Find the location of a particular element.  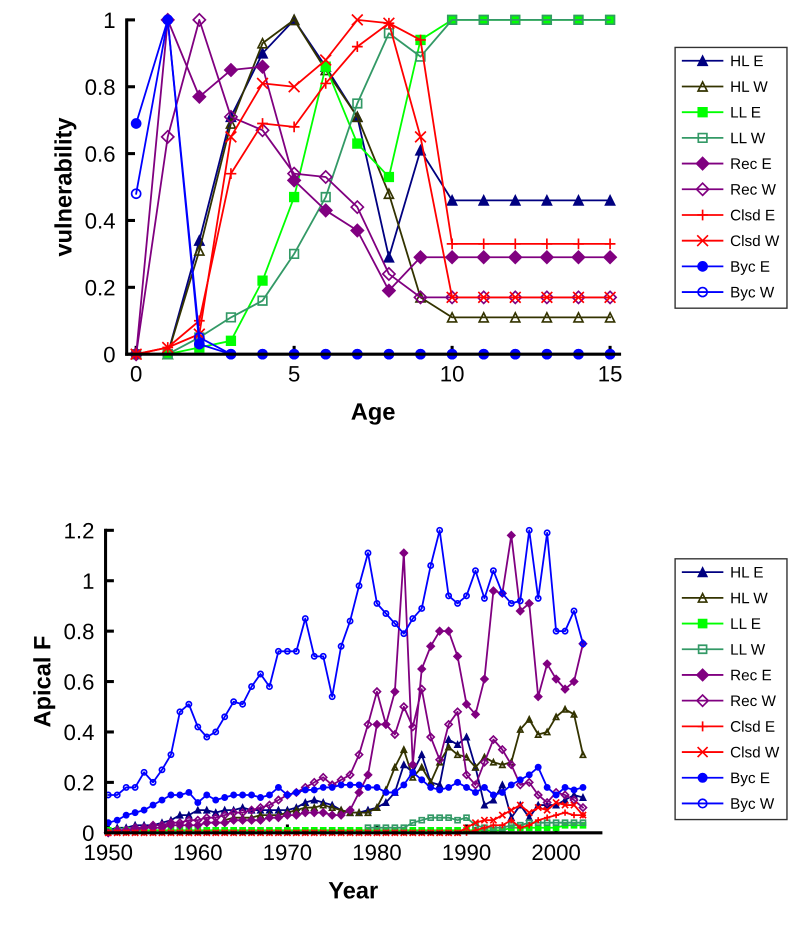

x-tick-label: 1980 is located at coordinates (377, 852).